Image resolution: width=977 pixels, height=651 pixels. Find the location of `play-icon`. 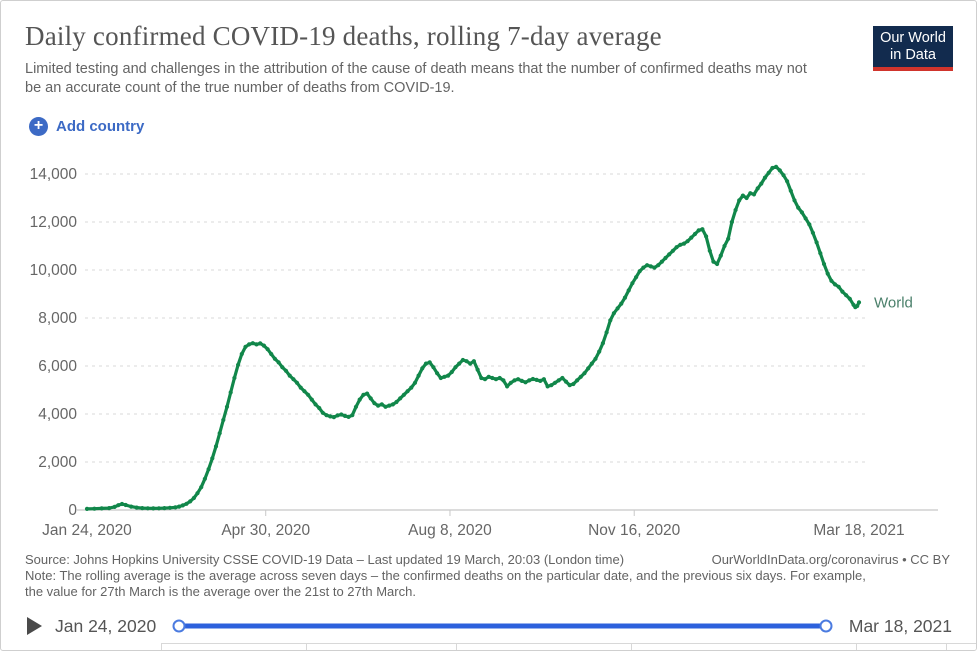

play-icon is located at coordinates (34, 626).